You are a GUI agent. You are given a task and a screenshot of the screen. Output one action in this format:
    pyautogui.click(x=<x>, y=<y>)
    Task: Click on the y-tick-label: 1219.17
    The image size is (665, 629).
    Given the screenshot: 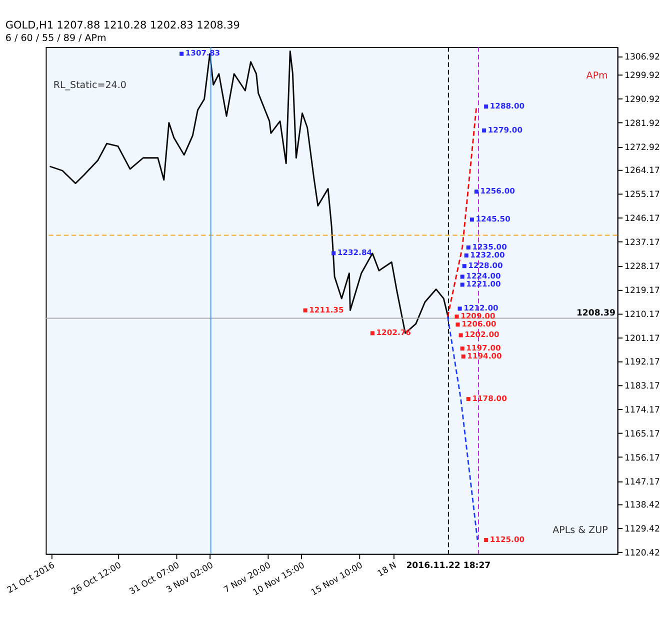 What is the action you would take?
    pyautogui.click(x=642, y=291)
    